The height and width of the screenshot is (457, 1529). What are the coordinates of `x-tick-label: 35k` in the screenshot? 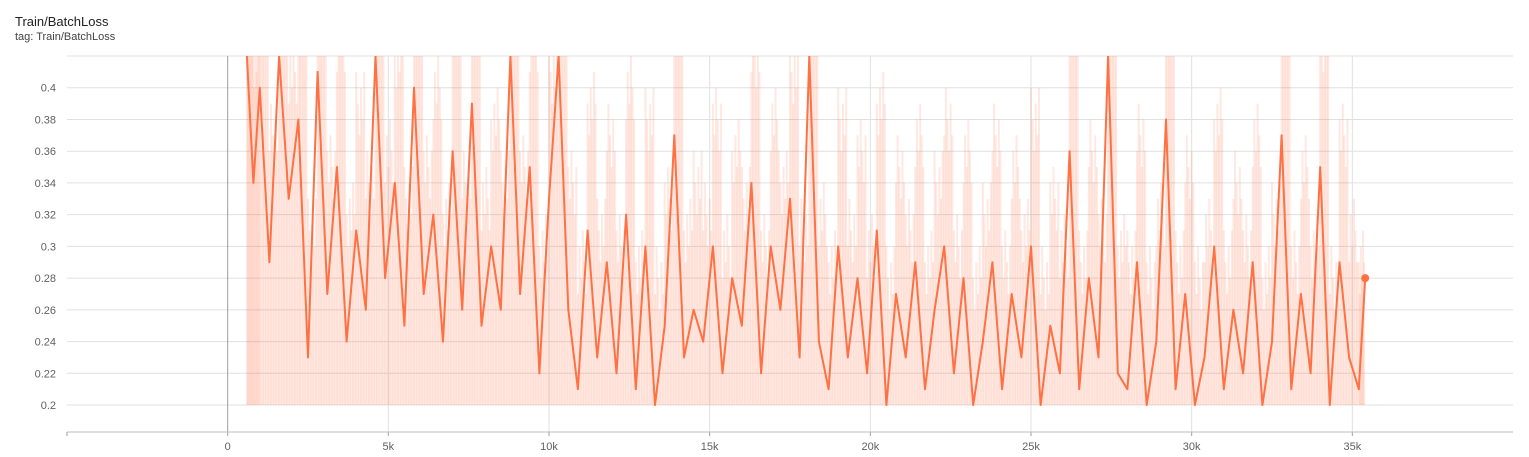 It's located at (1352, 447).